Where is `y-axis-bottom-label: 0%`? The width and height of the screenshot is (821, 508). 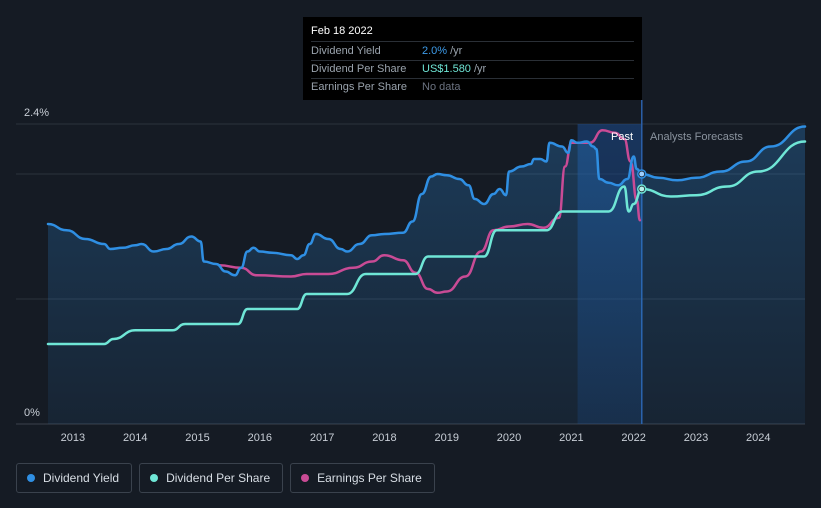
y-axis-bottom-label: 0% is located at coordinates (32, 413).